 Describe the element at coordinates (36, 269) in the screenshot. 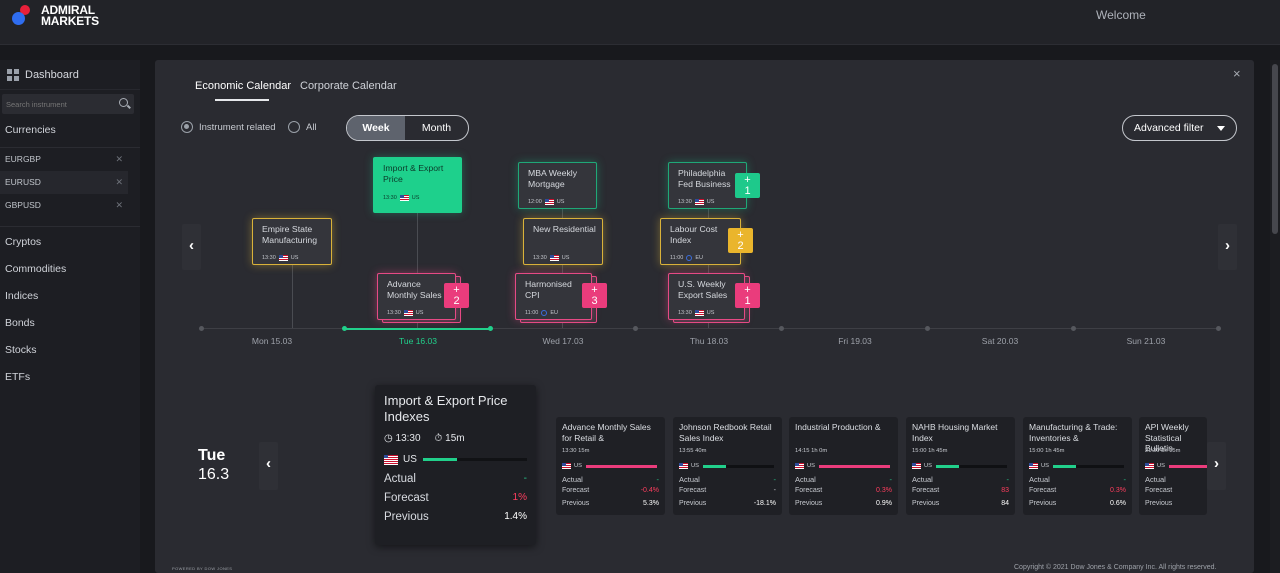

I see `sidebar-item-commodities: Commodities` at that location.